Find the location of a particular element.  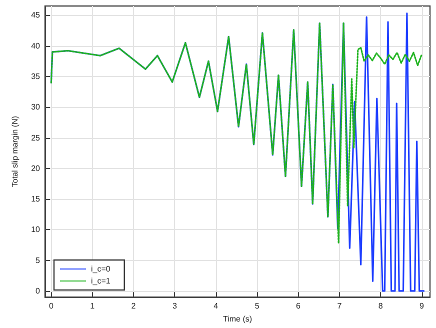

y-tick-label: 35 is located at coordinates (36, 76).